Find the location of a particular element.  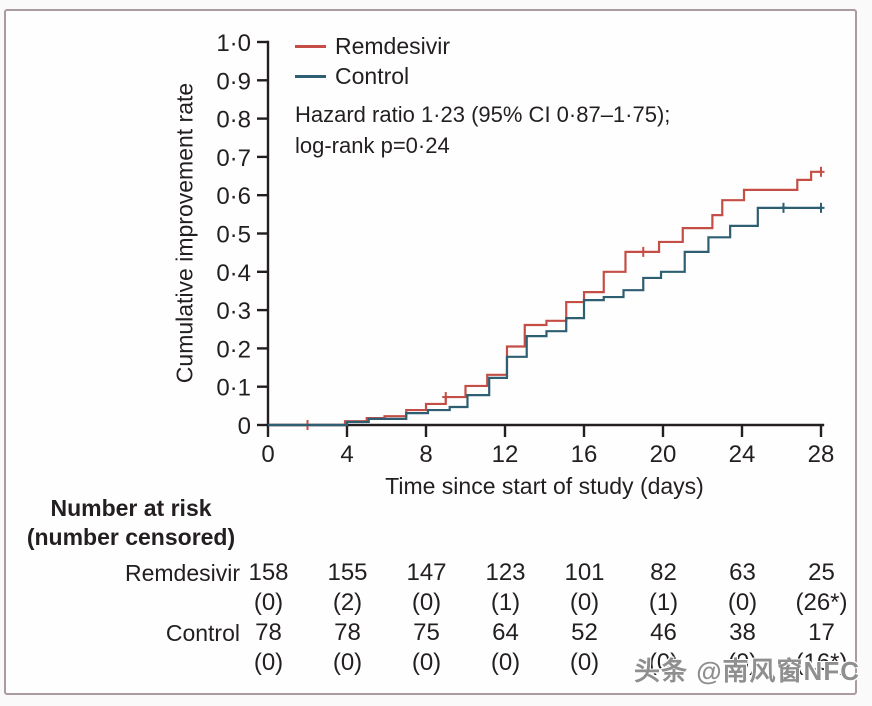

risk-count-cell: 38 is located at coordinates (742, 632).